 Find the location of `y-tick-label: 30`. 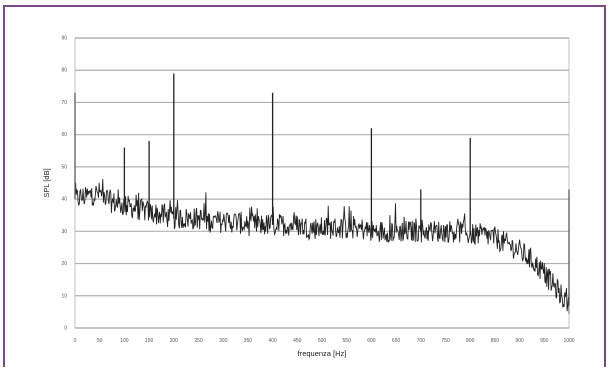

y-tick-label: 30 is located at coordinates (64, 232).